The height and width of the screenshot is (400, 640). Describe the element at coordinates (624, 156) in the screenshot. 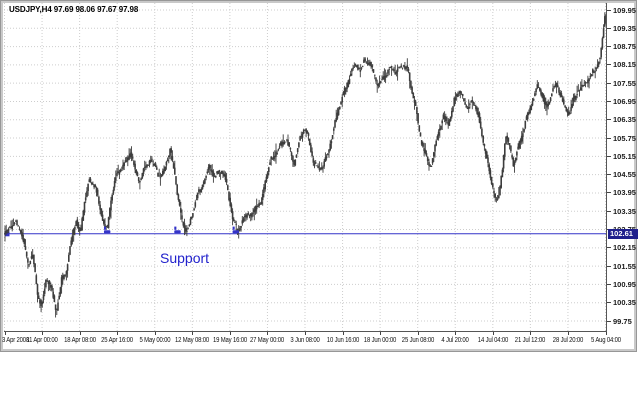

I see `price-axis-label: 105.15` at that location.